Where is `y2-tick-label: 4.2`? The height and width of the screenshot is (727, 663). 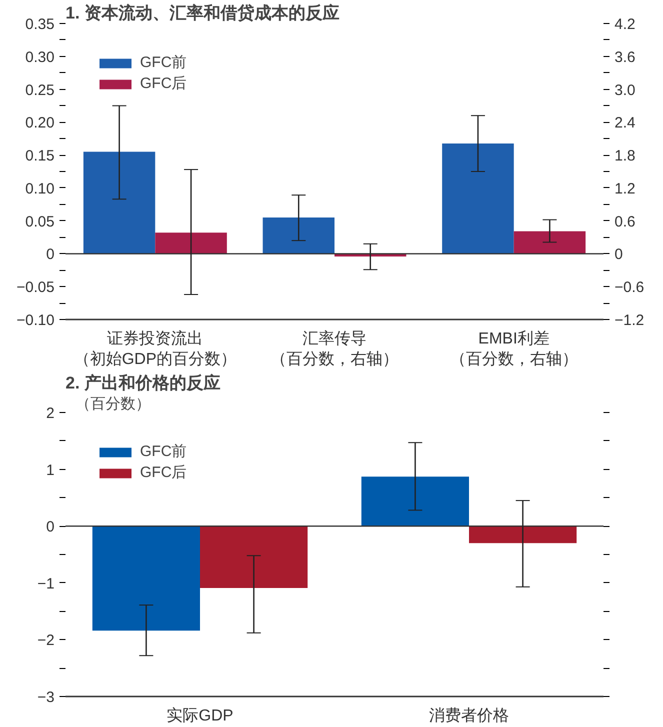
y2-tick-label: 4.2 is located at coordinates (625, 24).